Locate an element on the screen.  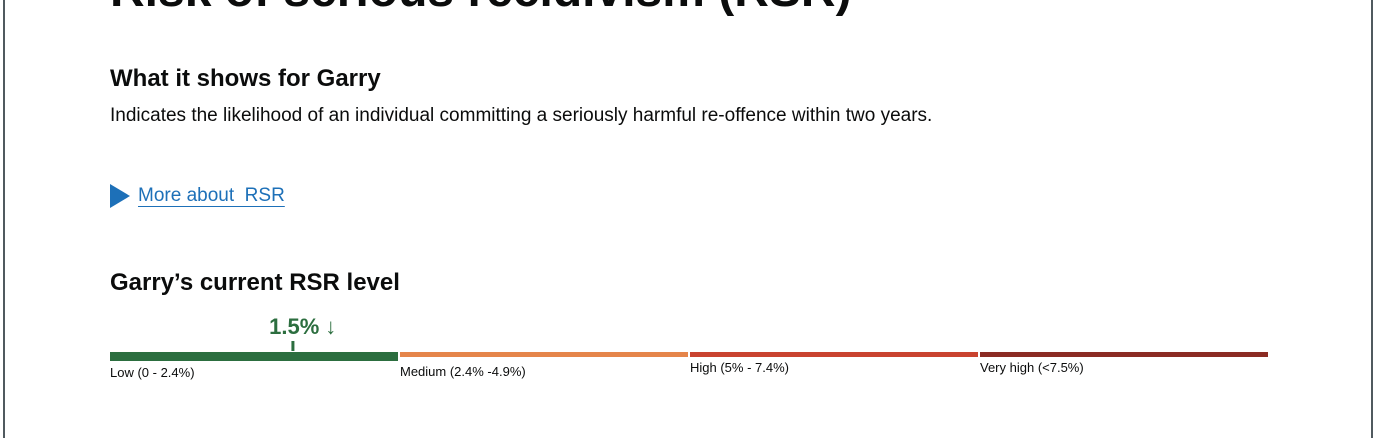
more-about-rsr-details: More about RSR is located at coordinates (197, 196).